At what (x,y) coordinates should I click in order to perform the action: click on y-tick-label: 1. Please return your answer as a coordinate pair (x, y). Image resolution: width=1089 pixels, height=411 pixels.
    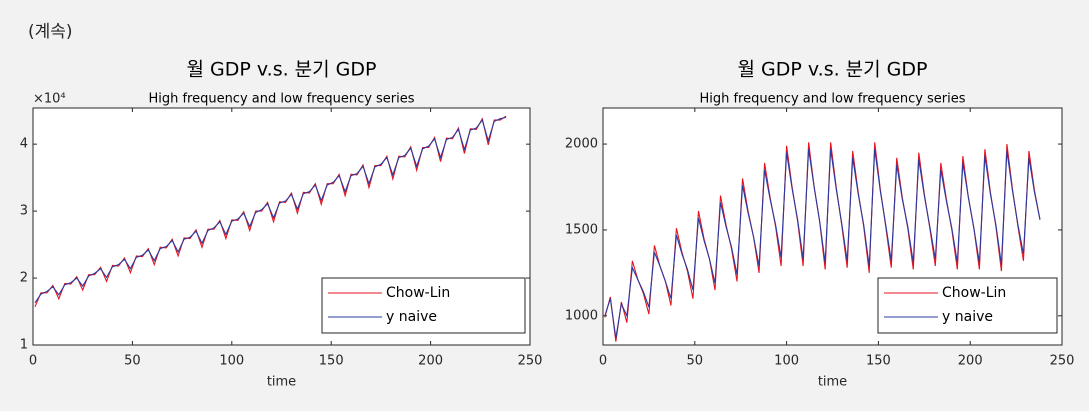
    Looking at the image, I should click on (24, 345).